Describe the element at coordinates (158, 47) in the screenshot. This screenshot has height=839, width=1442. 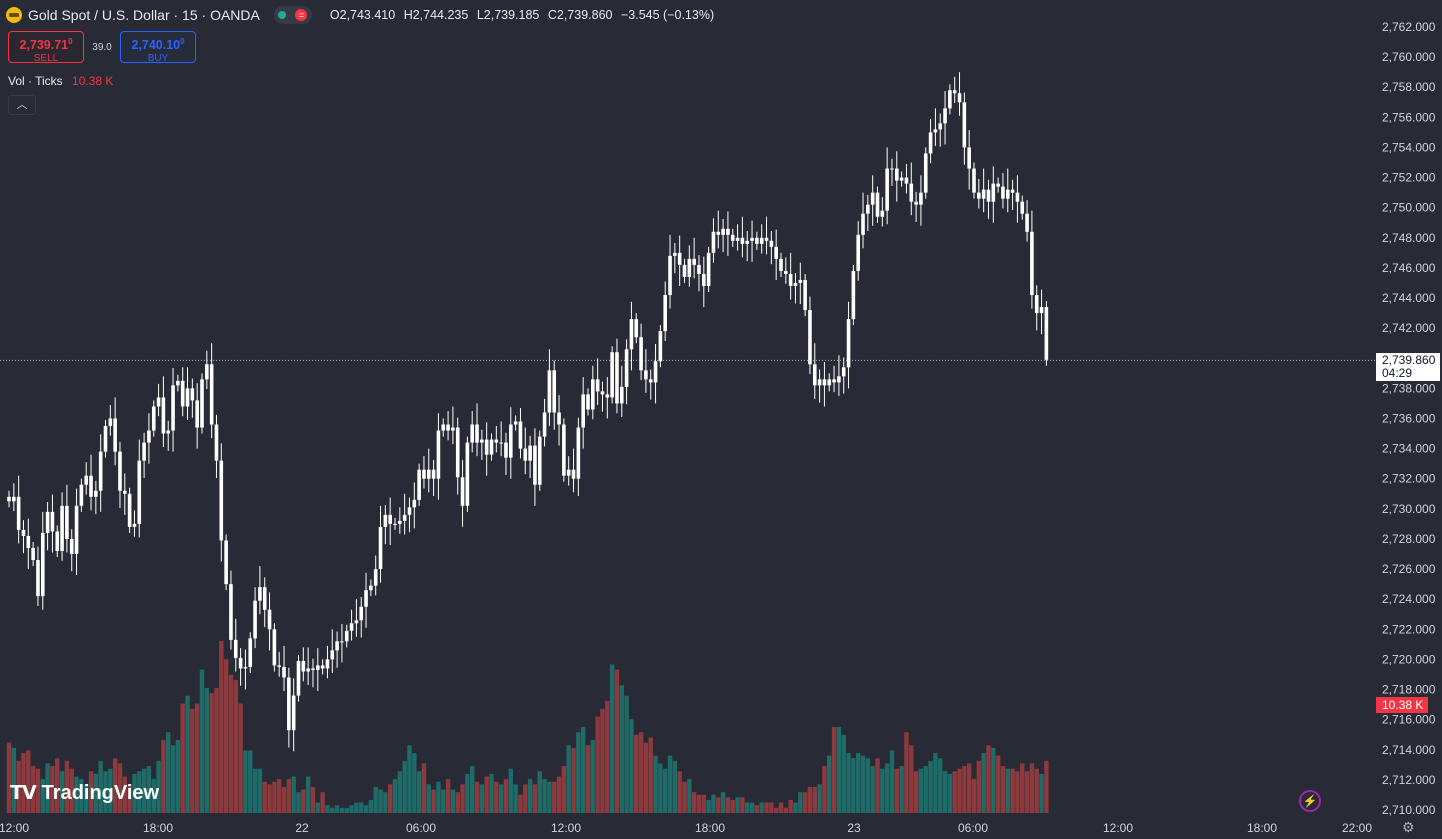
I see `buy-button: 2,740.100 BUY` at that location.